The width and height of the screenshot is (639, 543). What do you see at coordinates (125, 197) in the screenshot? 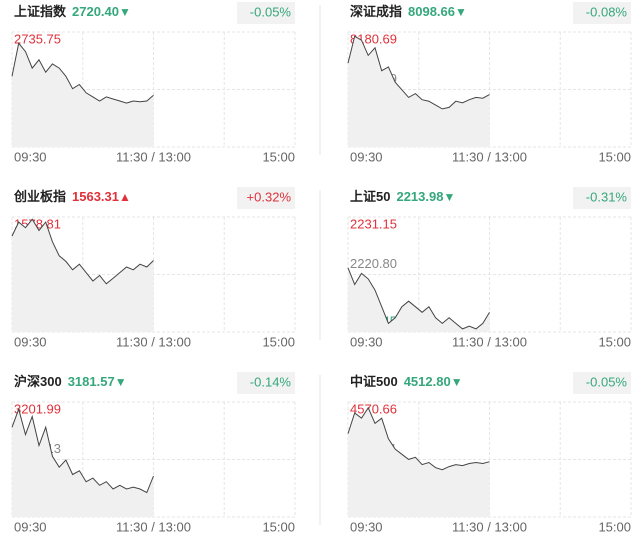
I see `index-arrow: ▲` at bounding box center [125, 197].